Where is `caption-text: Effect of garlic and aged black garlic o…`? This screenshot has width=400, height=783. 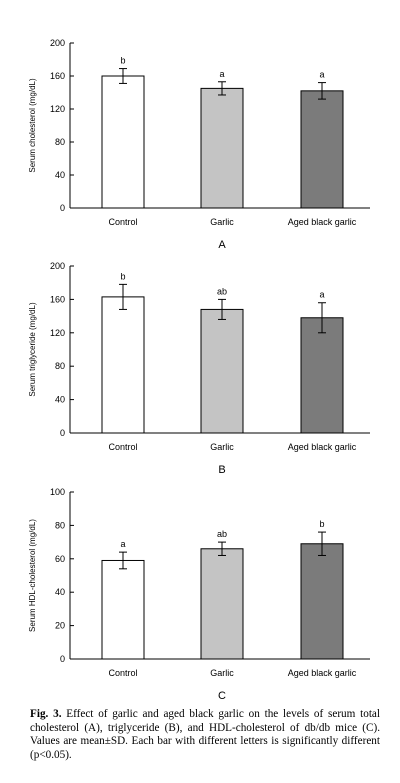 caption-text: Effect of garlic and aged black garlic o… is located at coordinates (205, 734).